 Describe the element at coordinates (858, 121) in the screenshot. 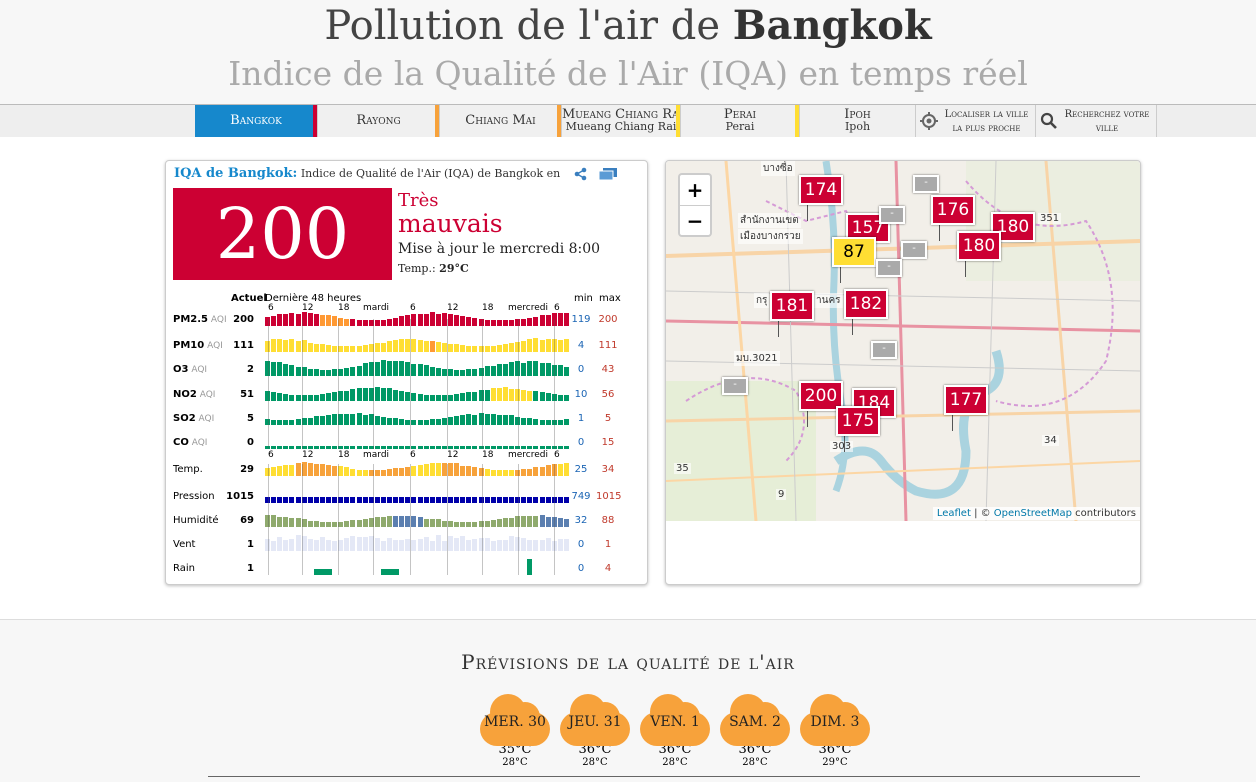

I see `tab-ipoh: Ipoh Ipoh` at that location.